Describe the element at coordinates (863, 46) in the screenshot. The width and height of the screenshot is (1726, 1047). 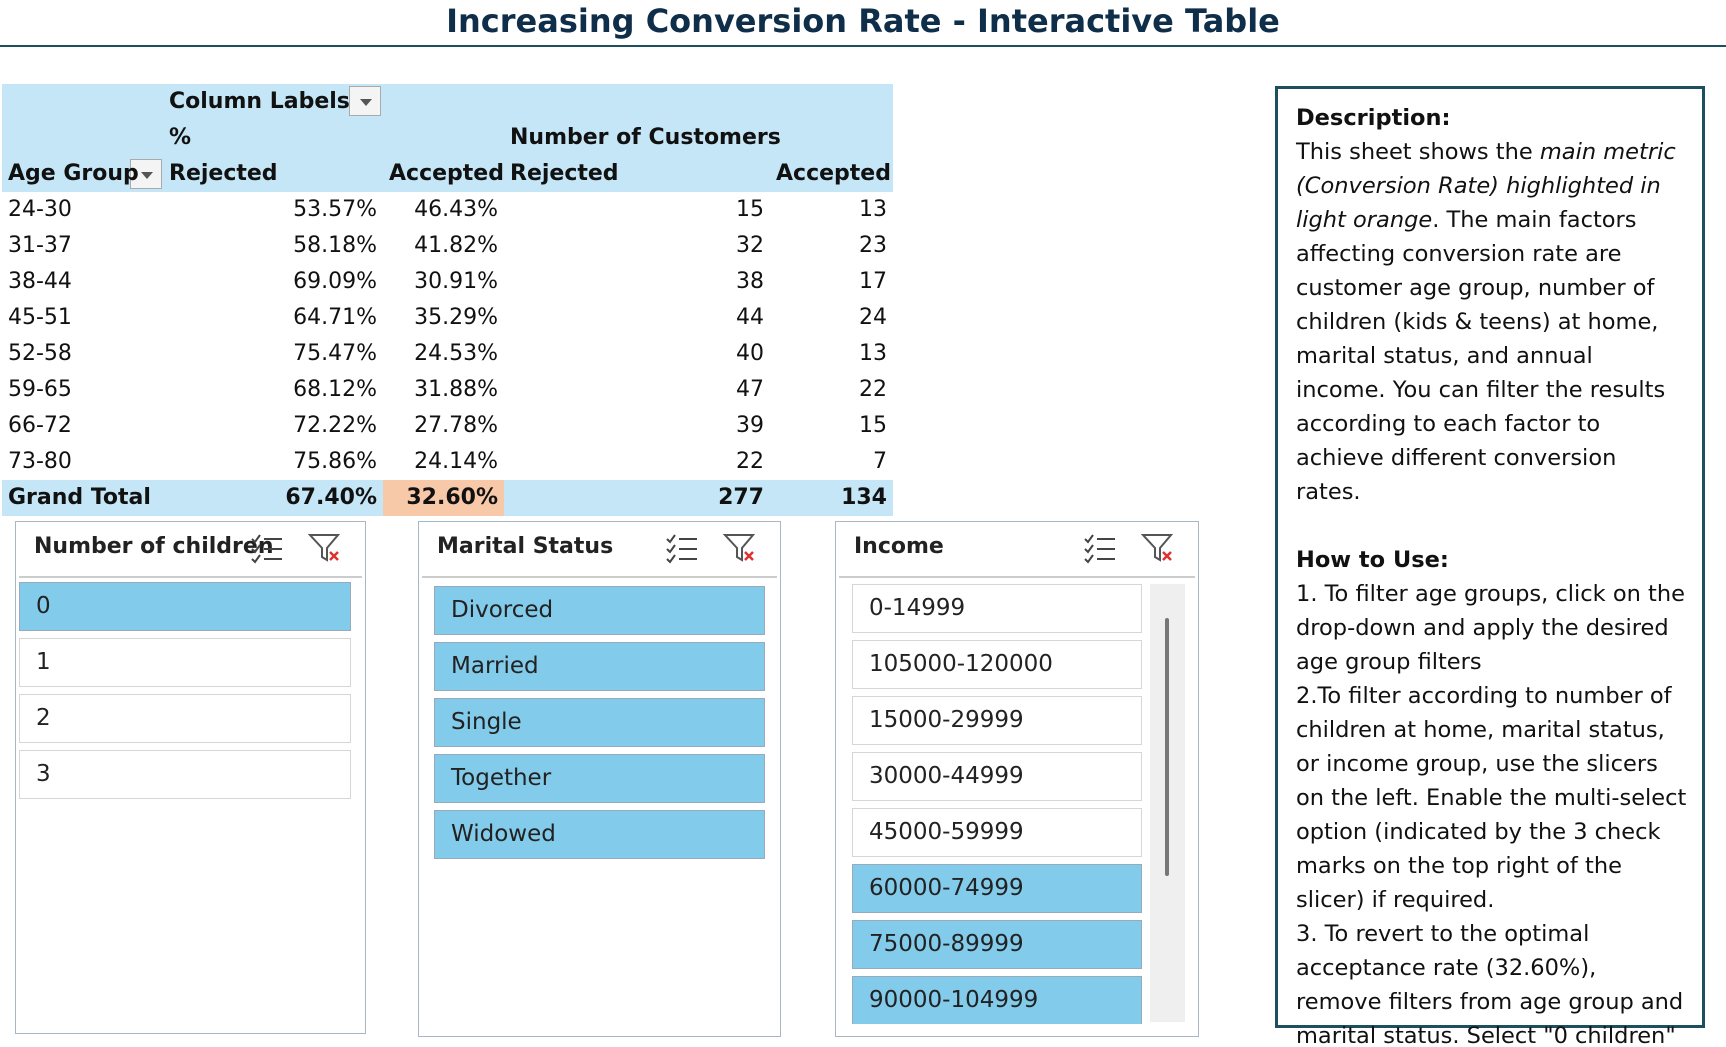
I see `title-underline` at that location.